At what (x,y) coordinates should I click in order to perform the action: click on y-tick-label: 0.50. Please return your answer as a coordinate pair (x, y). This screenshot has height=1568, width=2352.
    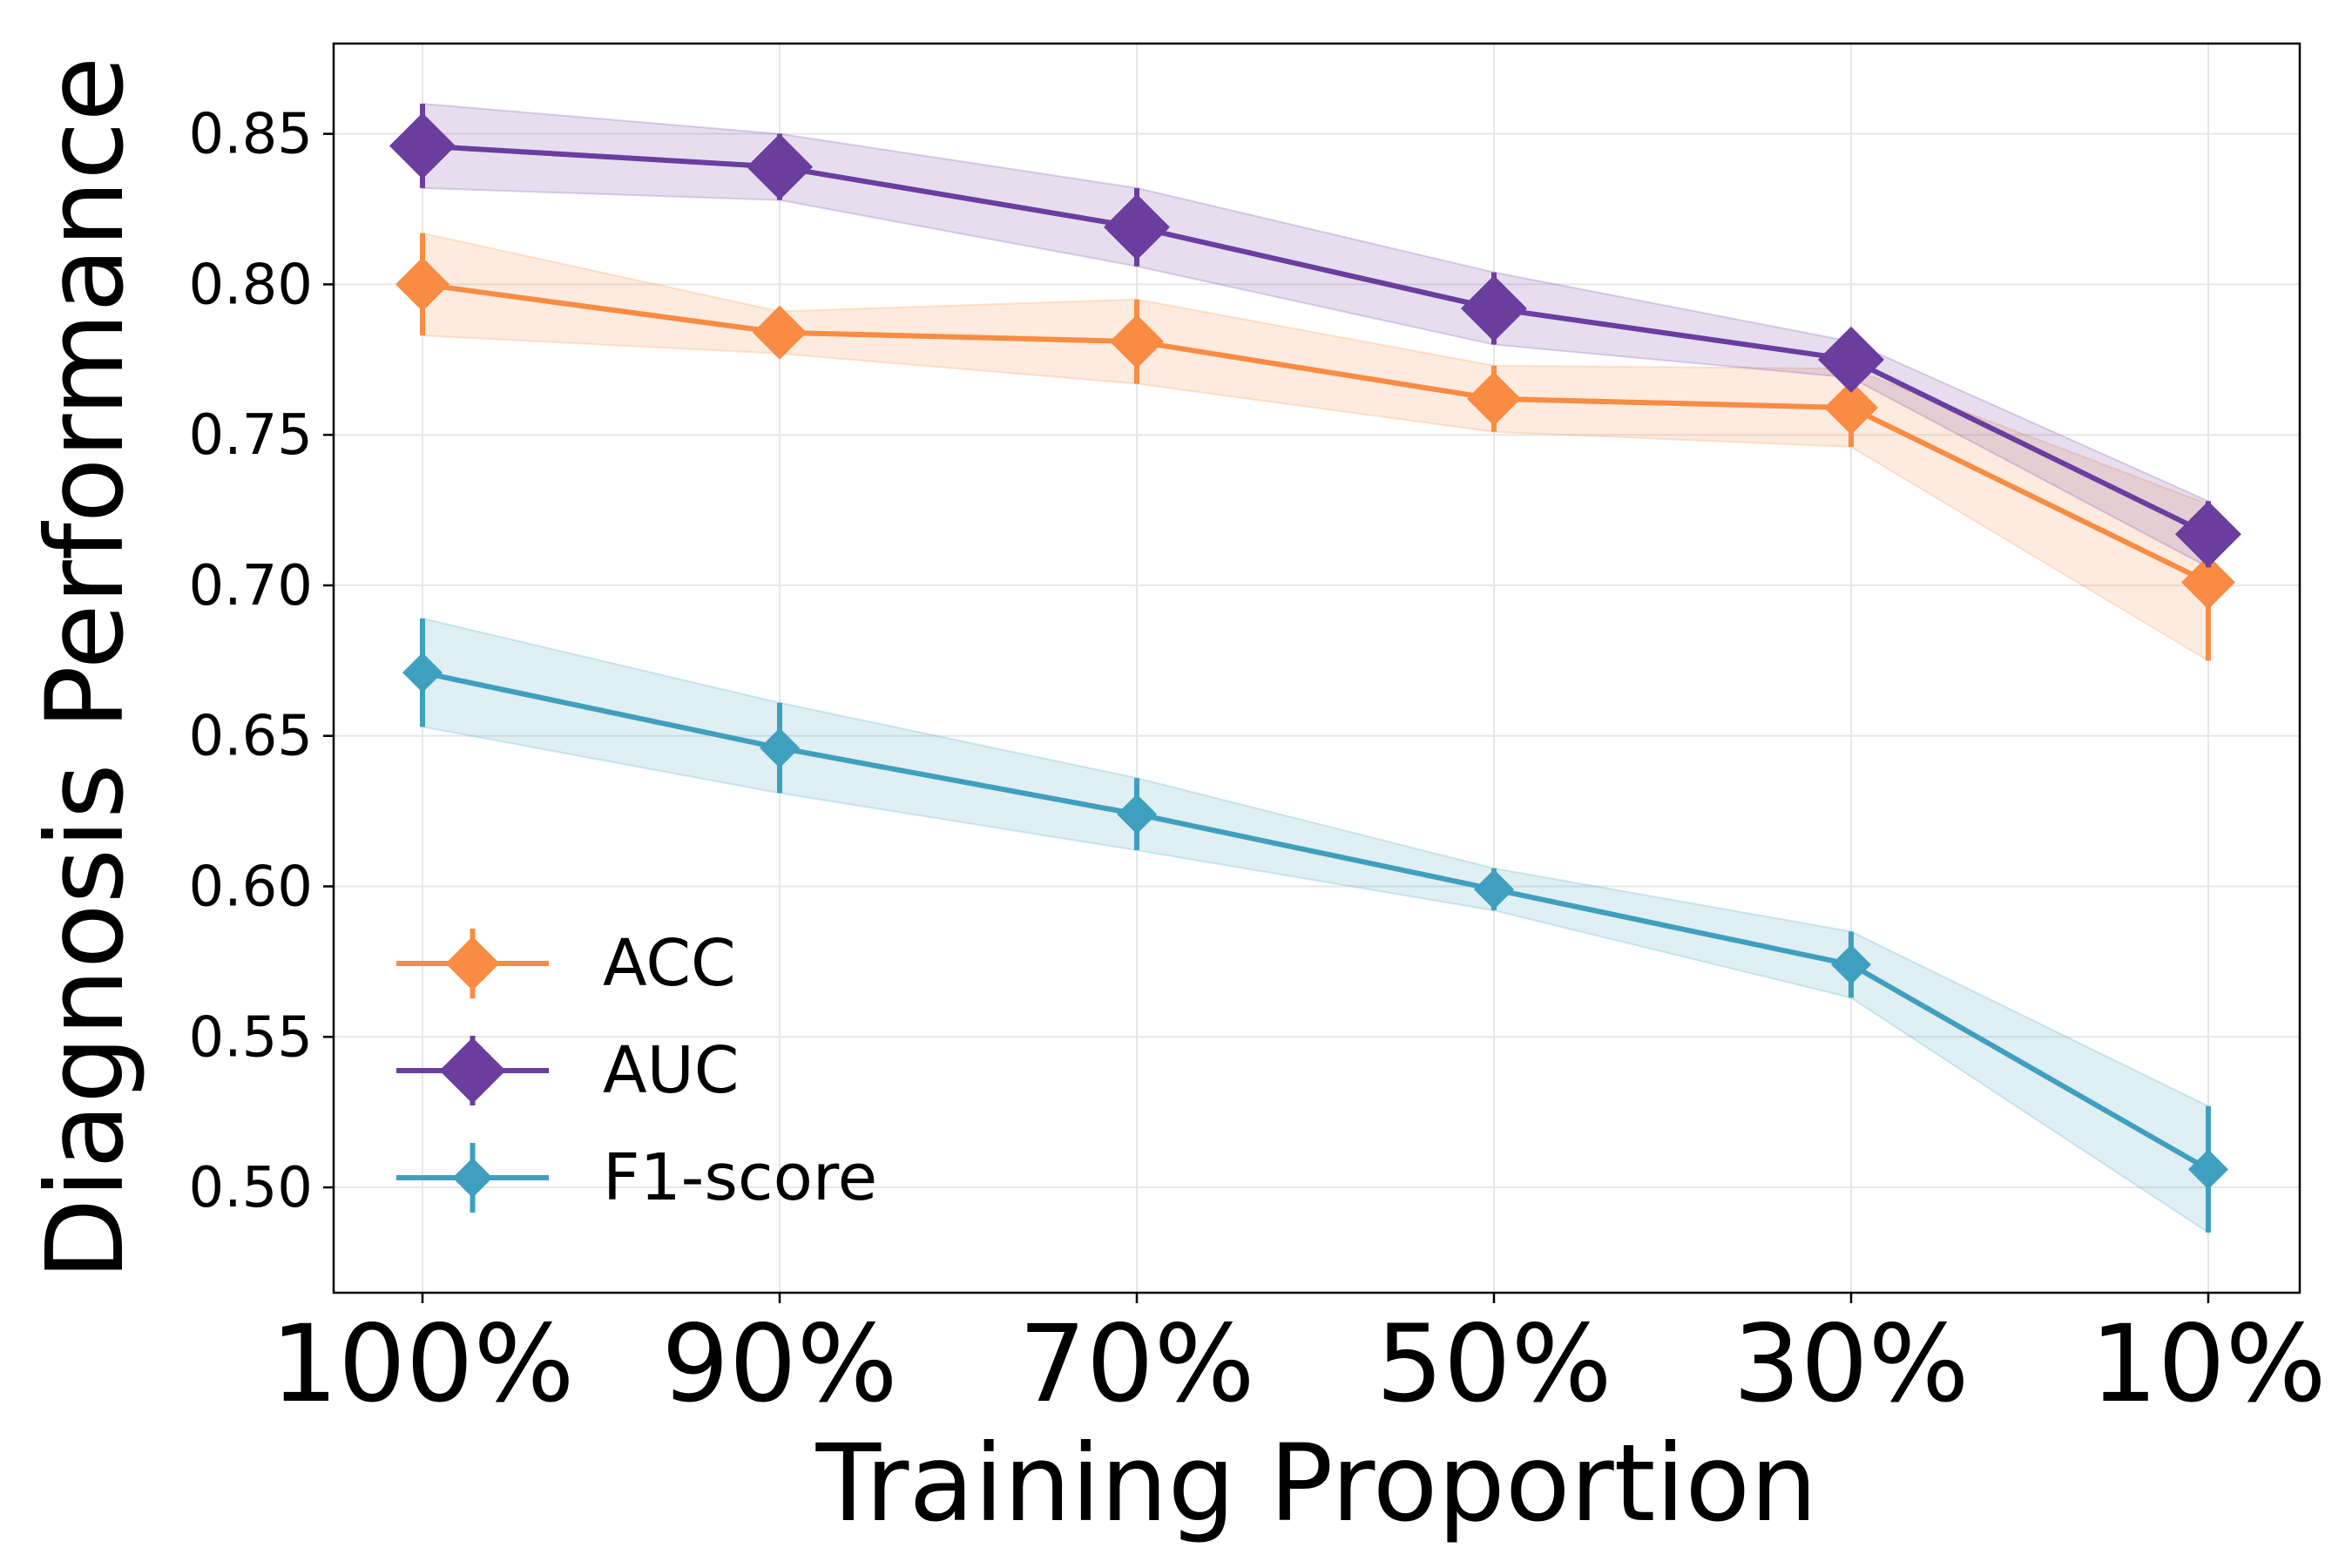
    Looking at the image, I should click on (252, 1188).